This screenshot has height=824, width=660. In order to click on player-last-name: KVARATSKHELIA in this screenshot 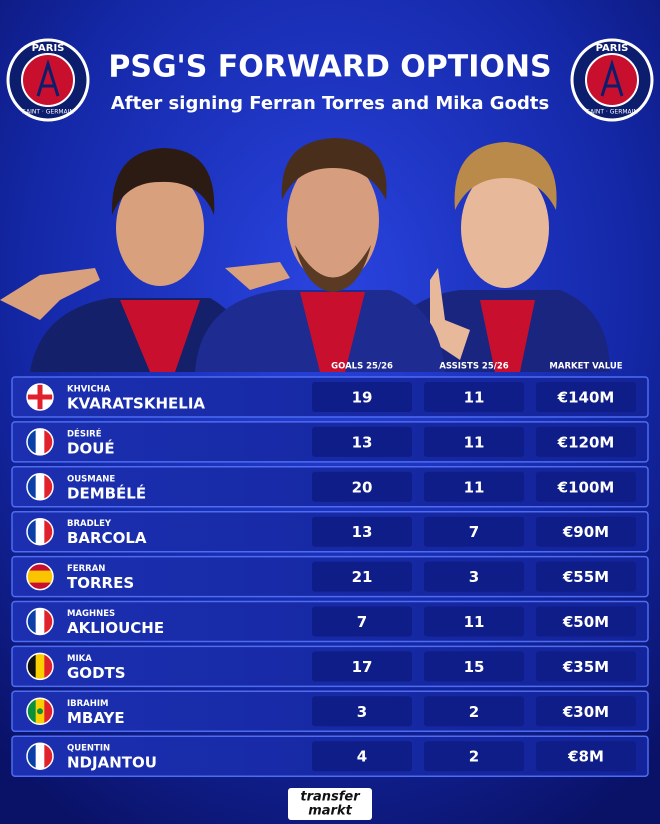, I will do `click(136, 404)`.